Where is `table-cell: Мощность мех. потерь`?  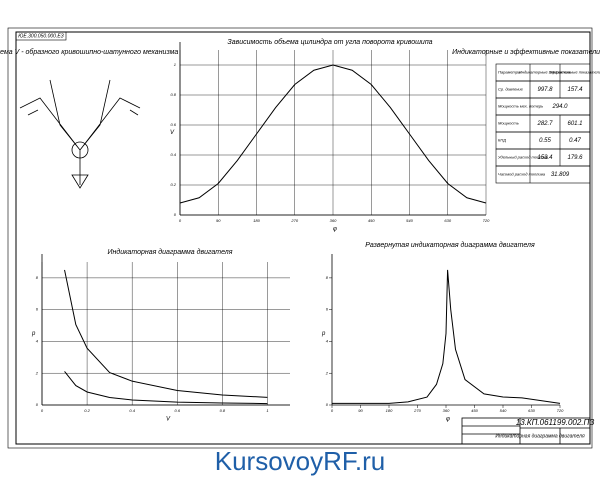 table-cell: Мощность мех. потерь is located at coordinates (520, 106).